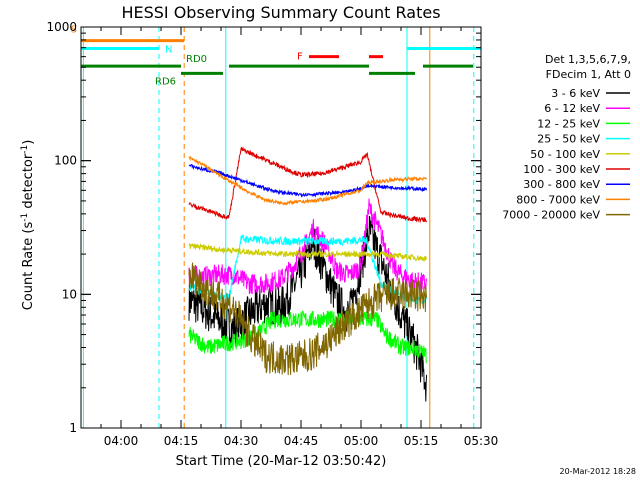 Image resolution: width=640 pixels, height=480 pixels. I want to click on flag-label-f: F, so click(300, 57).